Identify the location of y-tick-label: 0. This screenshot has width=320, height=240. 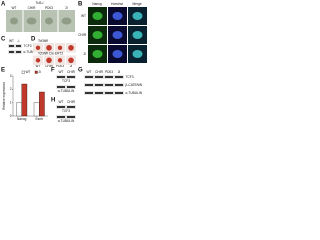
(11, 116).